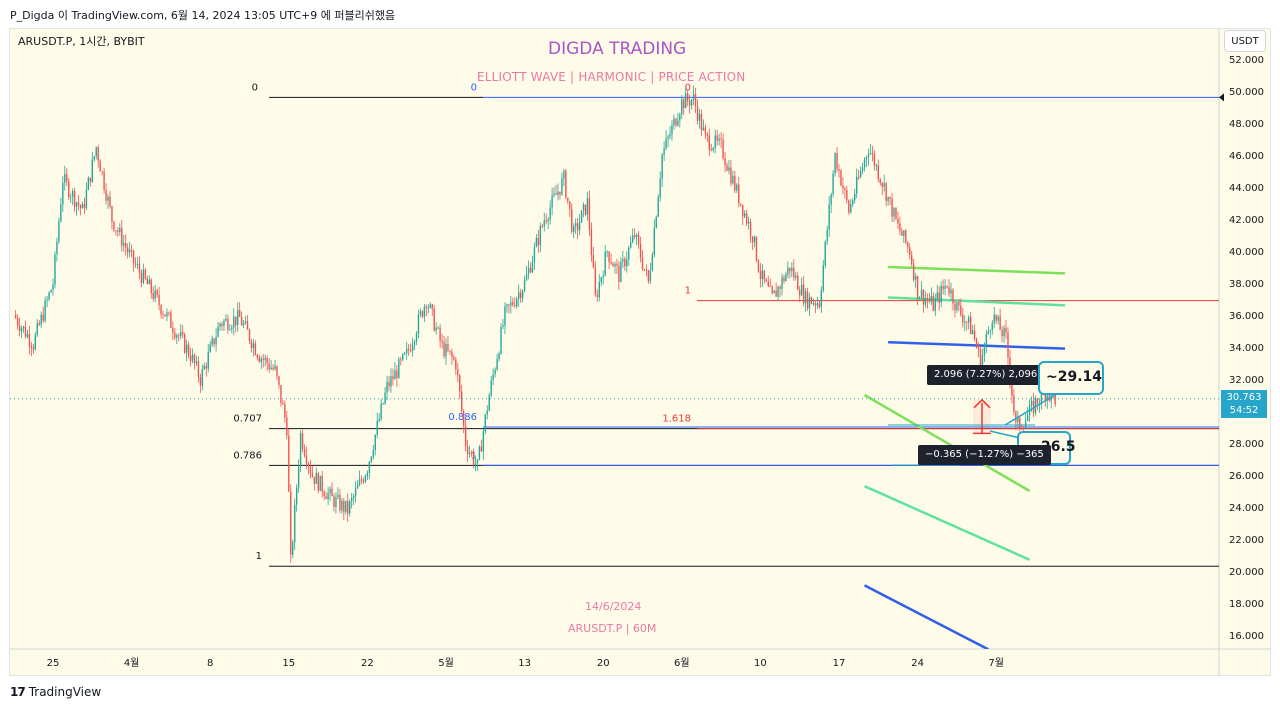 The width and height of the screenshot is (1280, 709). Describe the element at coordinates (1071, 378) in the screenshot. I see `target-callout-upper: ~29.14` at that location.